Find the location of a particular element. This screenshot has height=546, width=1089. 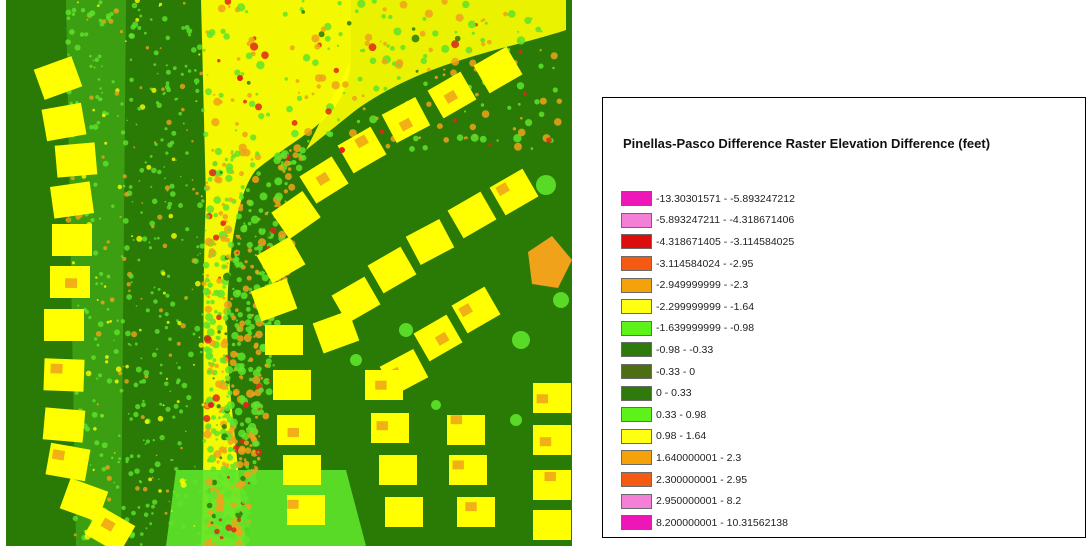

house-roof is located at coordinates (306, 510).